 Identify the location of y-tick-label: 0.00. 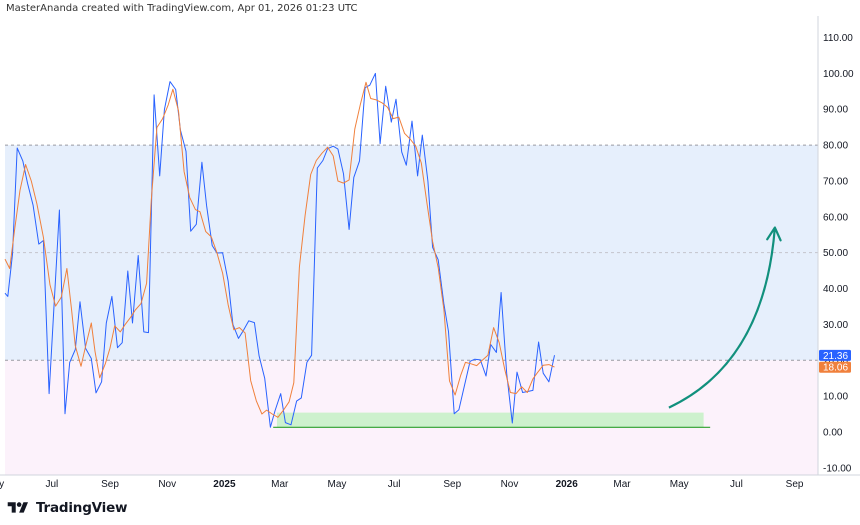
(833, 432).